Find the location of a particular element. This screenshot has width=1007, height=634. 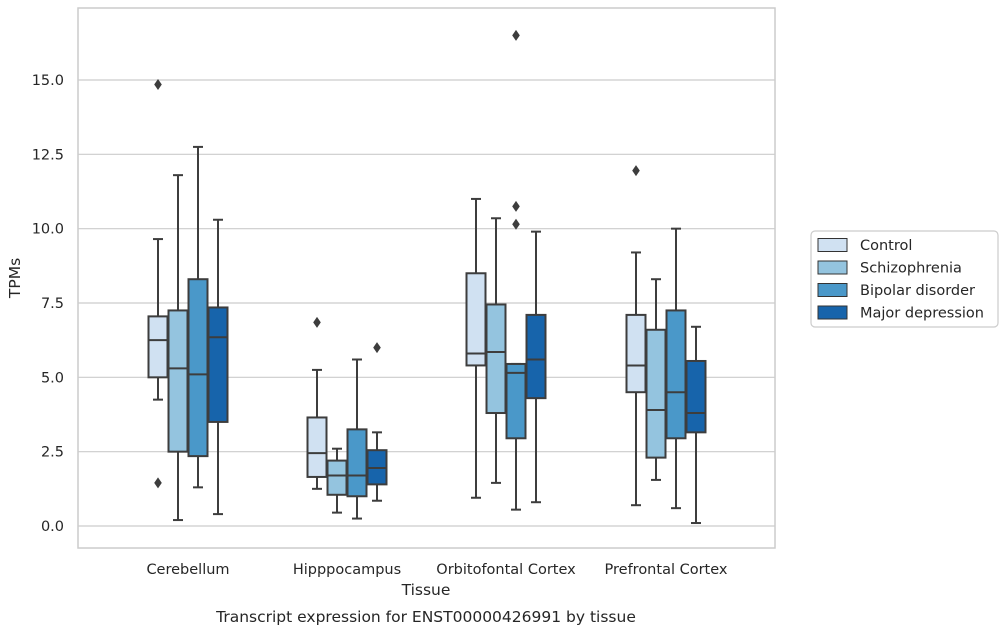

y-tick-label: 15.0 is located at coordinates (48, 81).